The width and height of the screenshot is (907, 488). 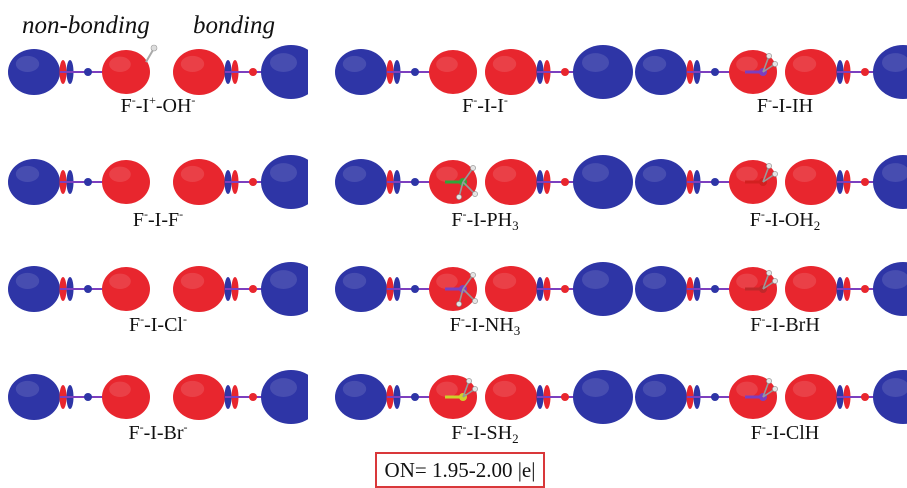 I want to click on panel-9-orb-b-center-atom, so click(x=253, y=397).